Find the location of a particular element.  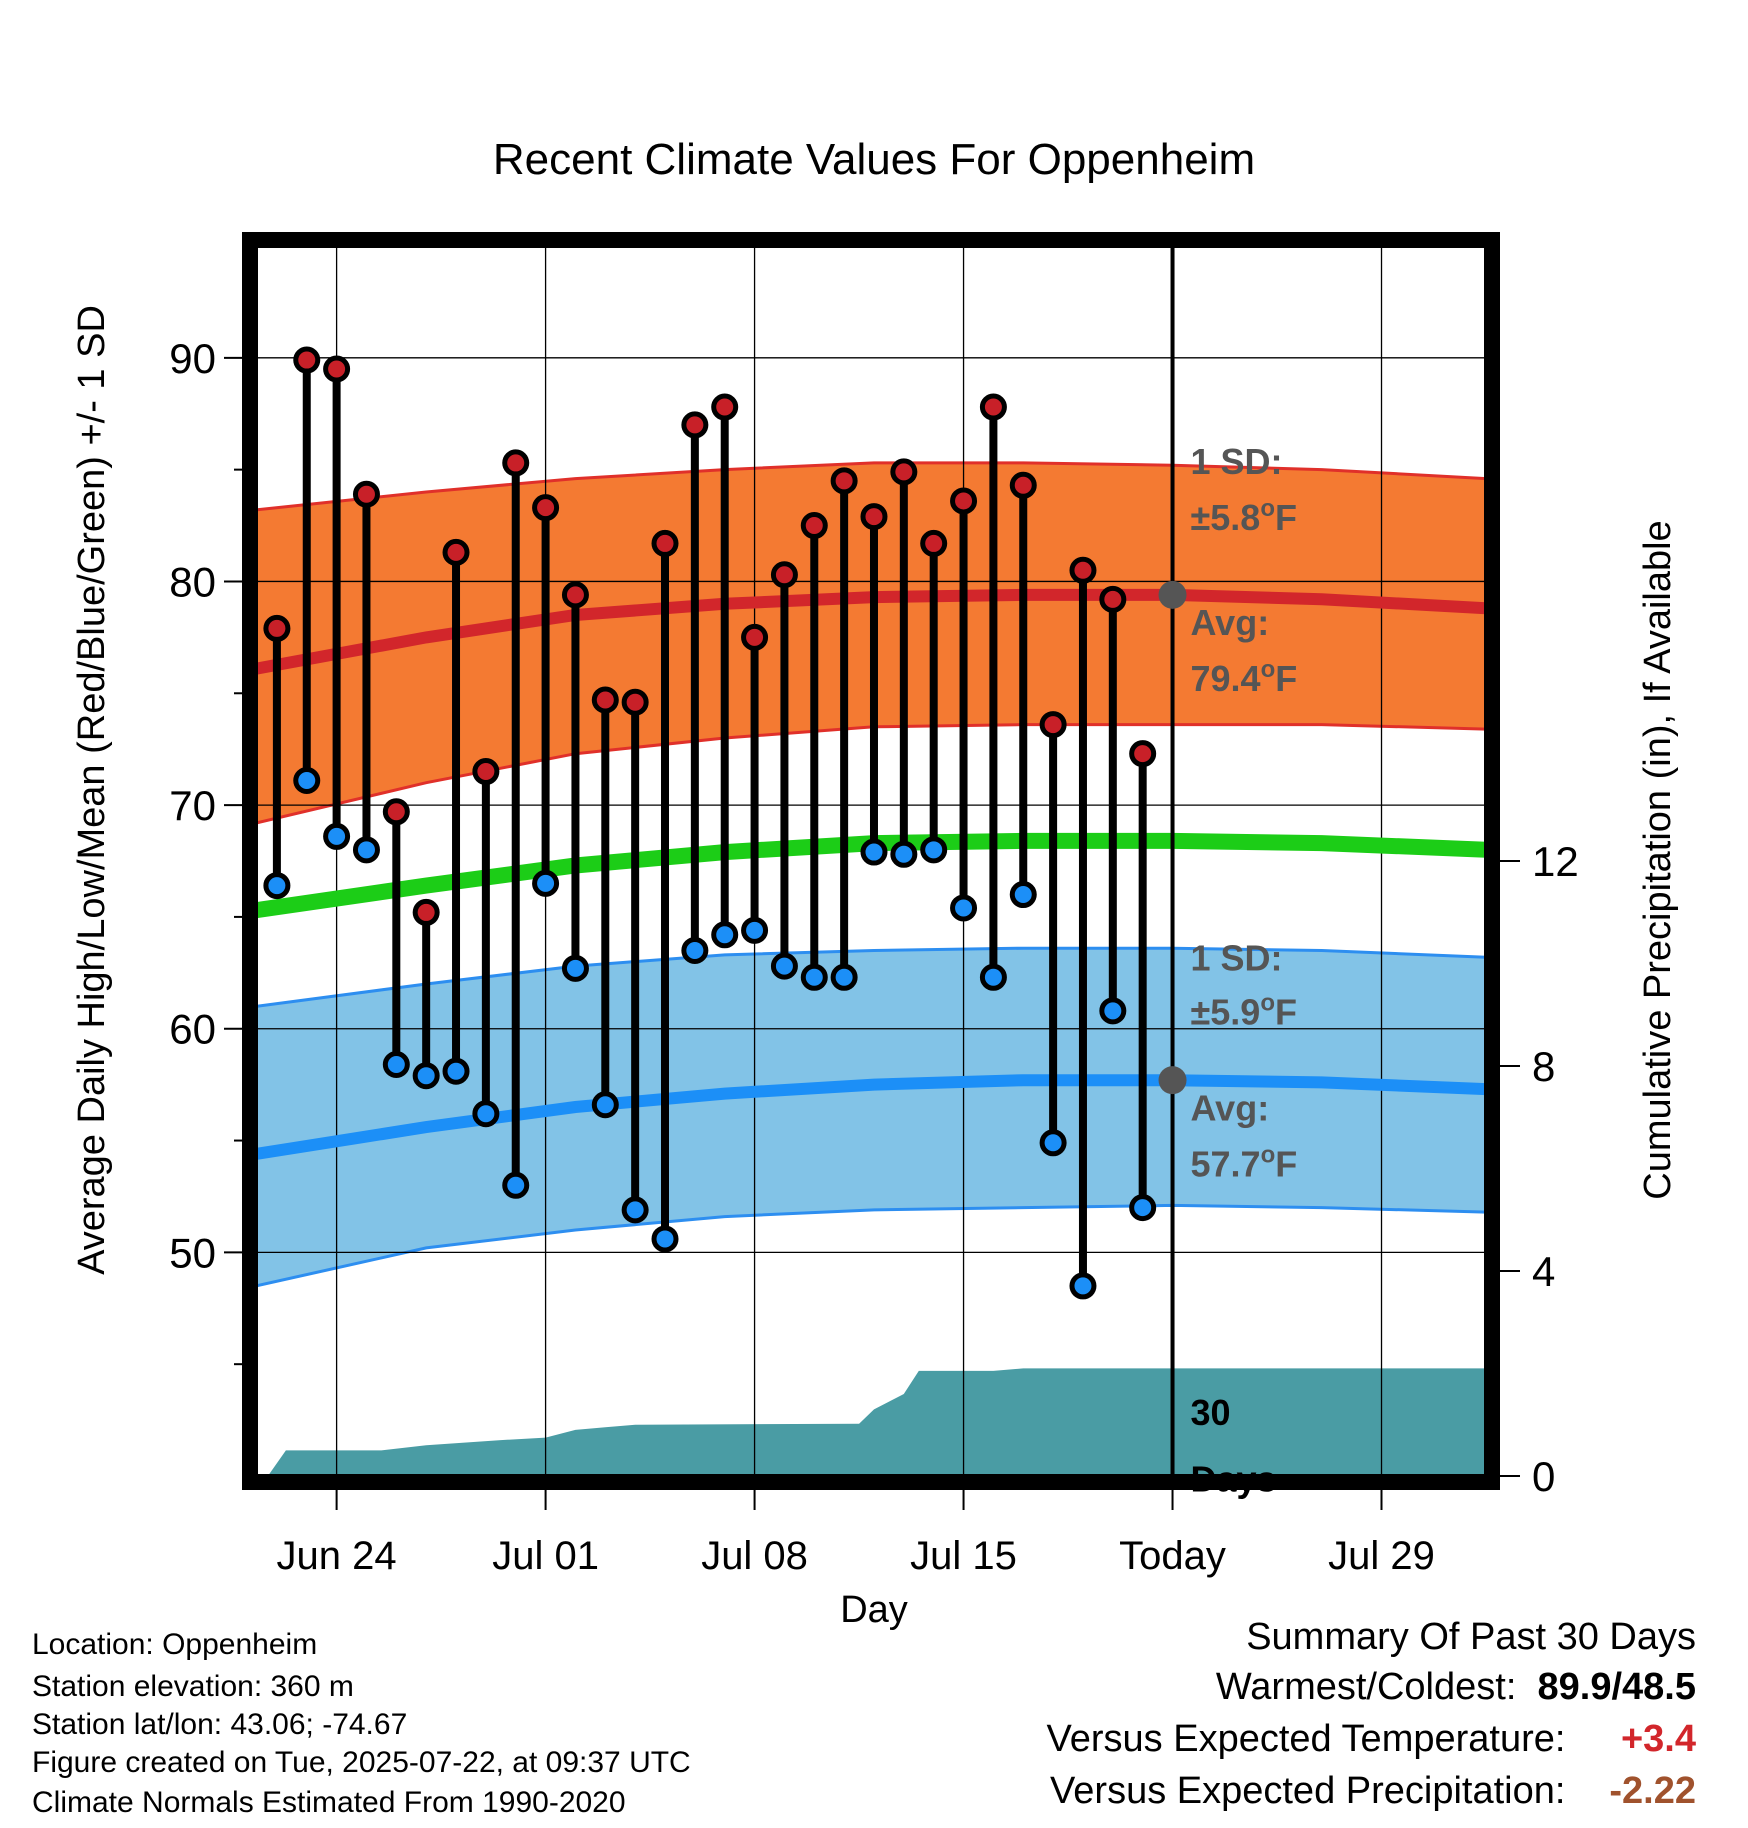

high-band-upper-edge is located at coordinates (871, 486).